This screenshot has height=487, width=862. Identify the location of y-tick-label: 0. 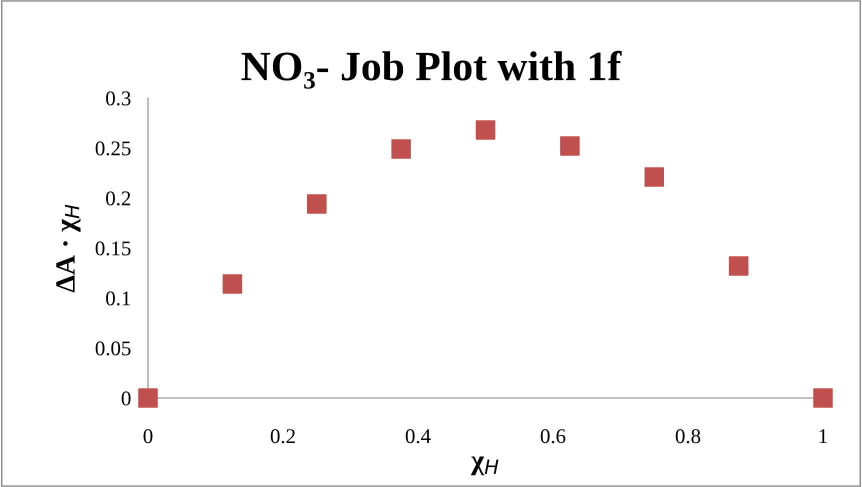
(126, 398).